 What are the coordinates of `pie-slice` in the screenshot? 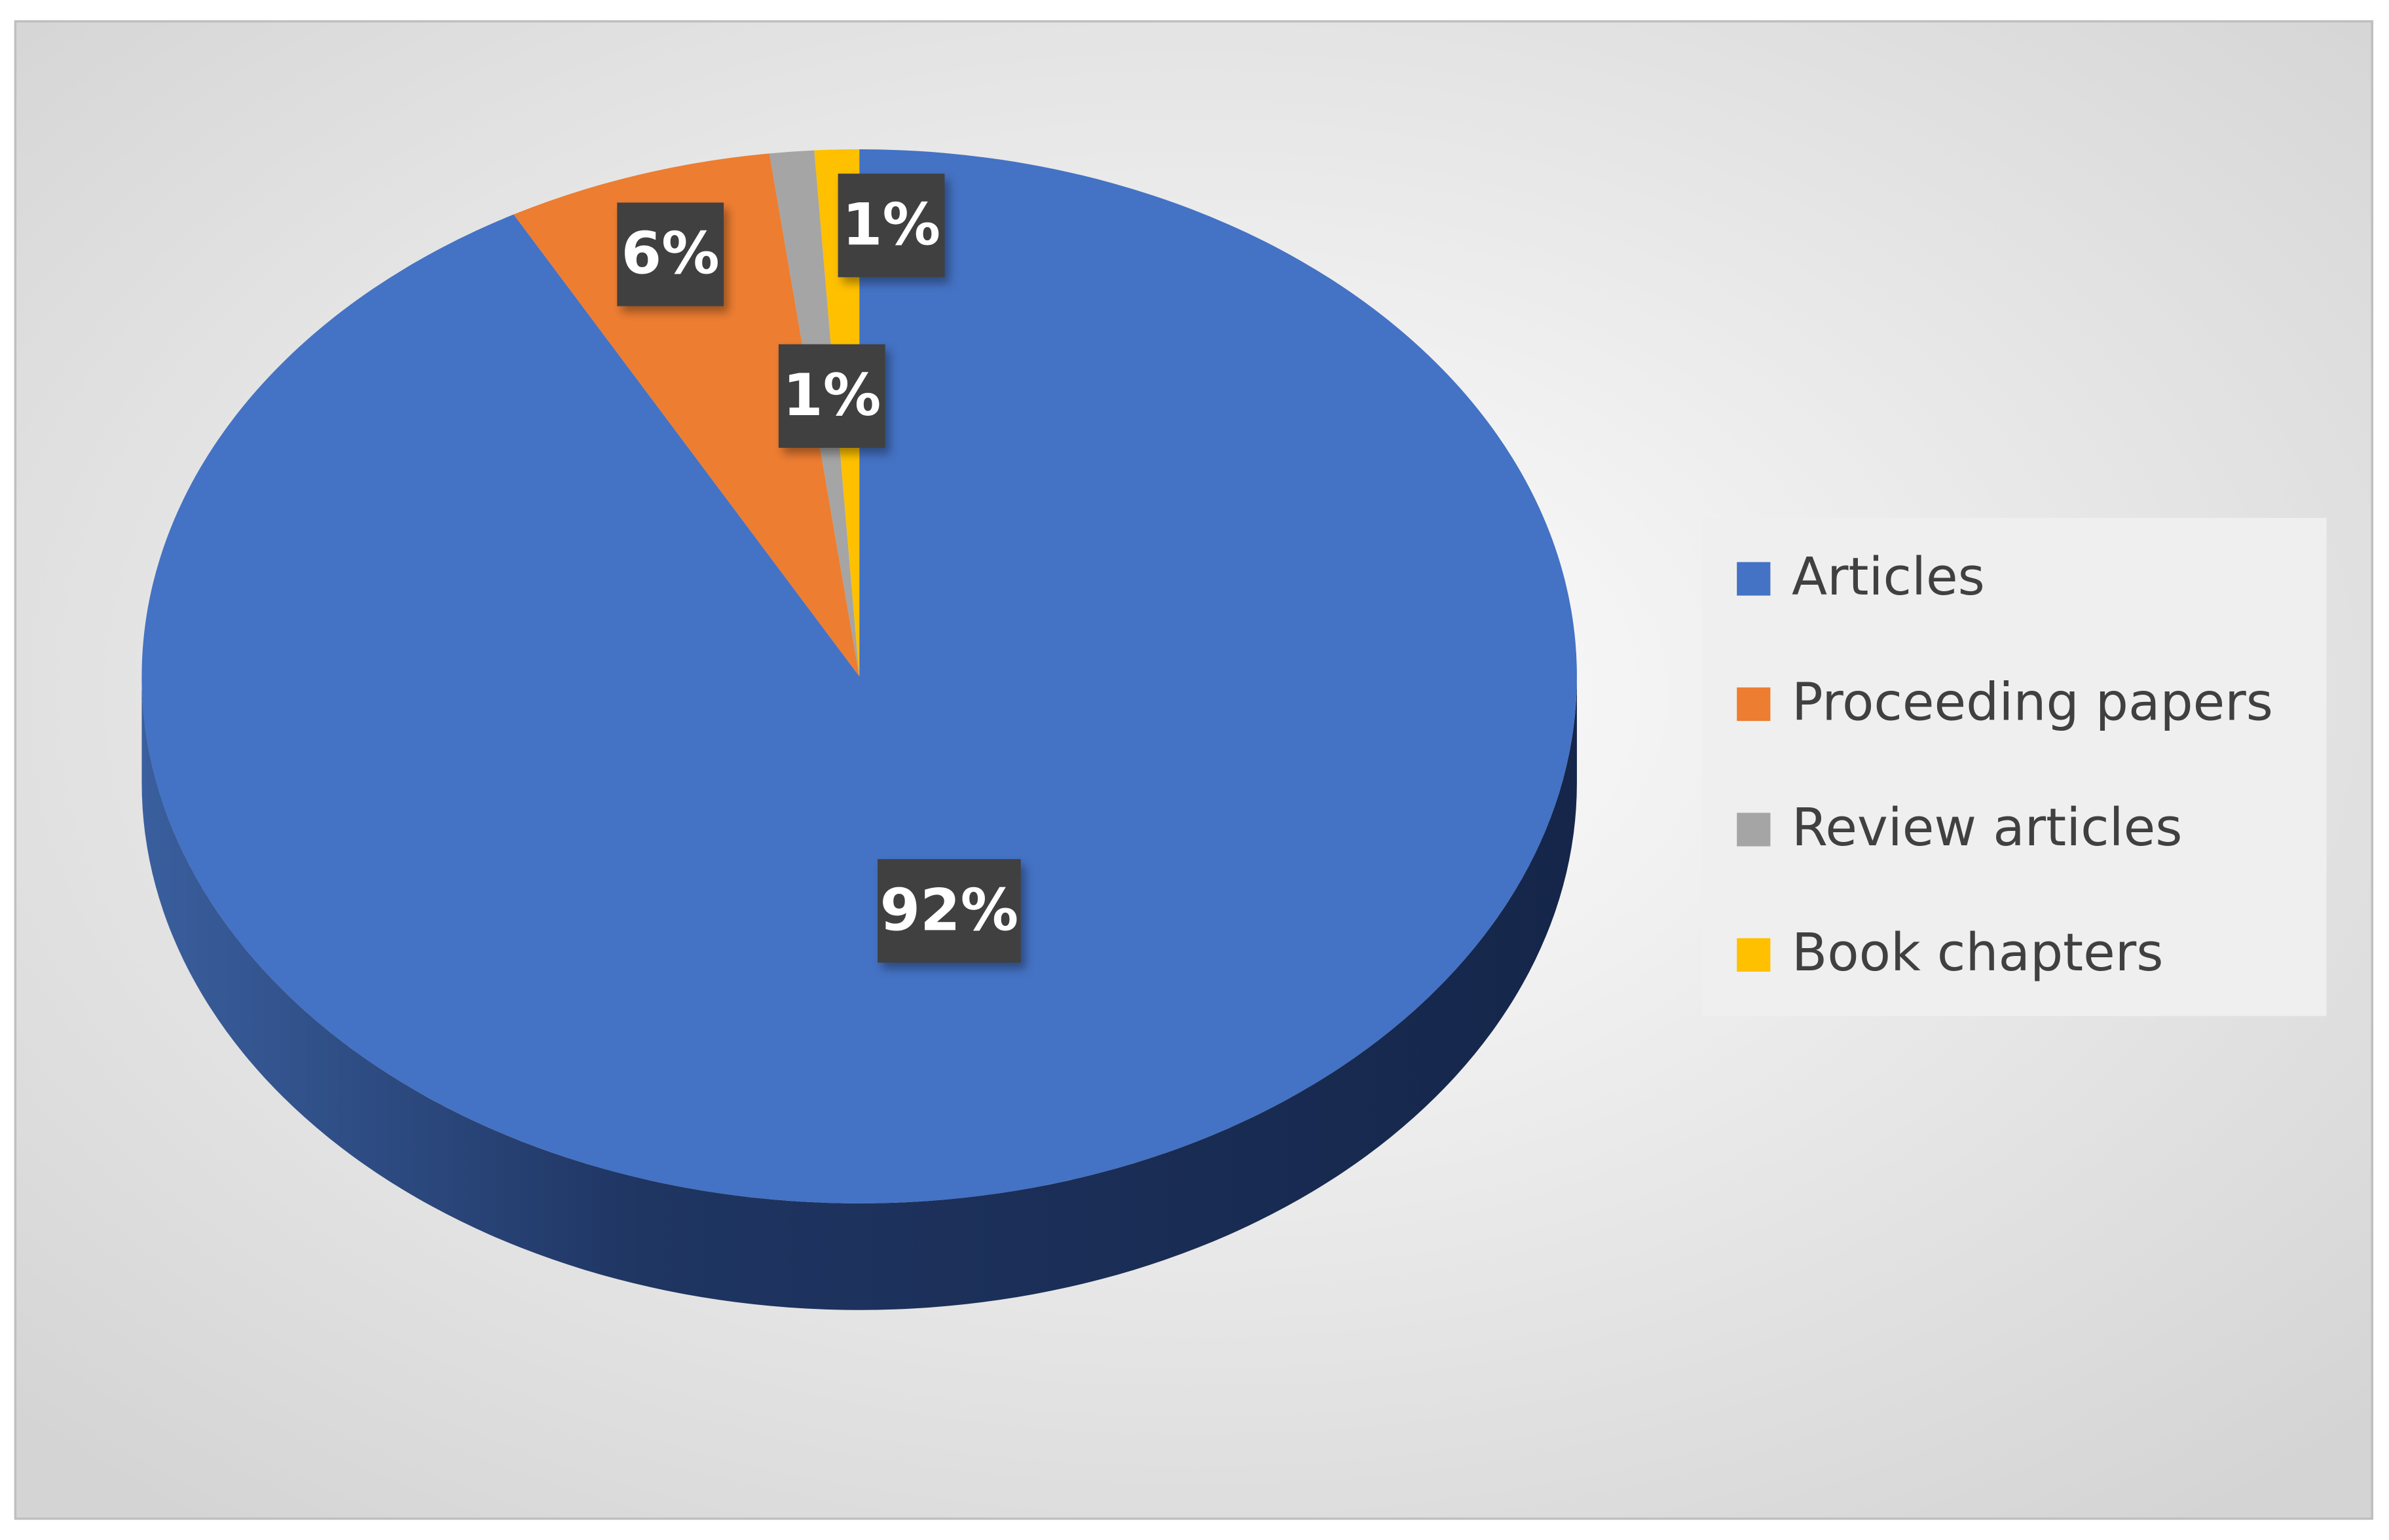 It's located at (686, 415).